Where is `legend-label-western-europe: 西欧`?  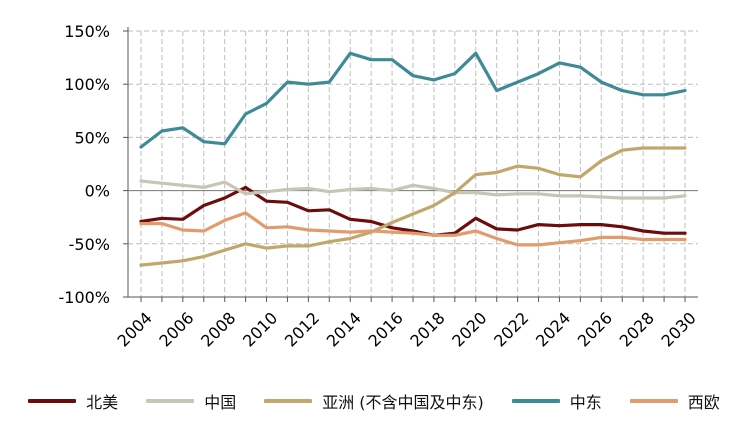 legend-label-western-europe: 西欧 is located at coordinates (703, 402).